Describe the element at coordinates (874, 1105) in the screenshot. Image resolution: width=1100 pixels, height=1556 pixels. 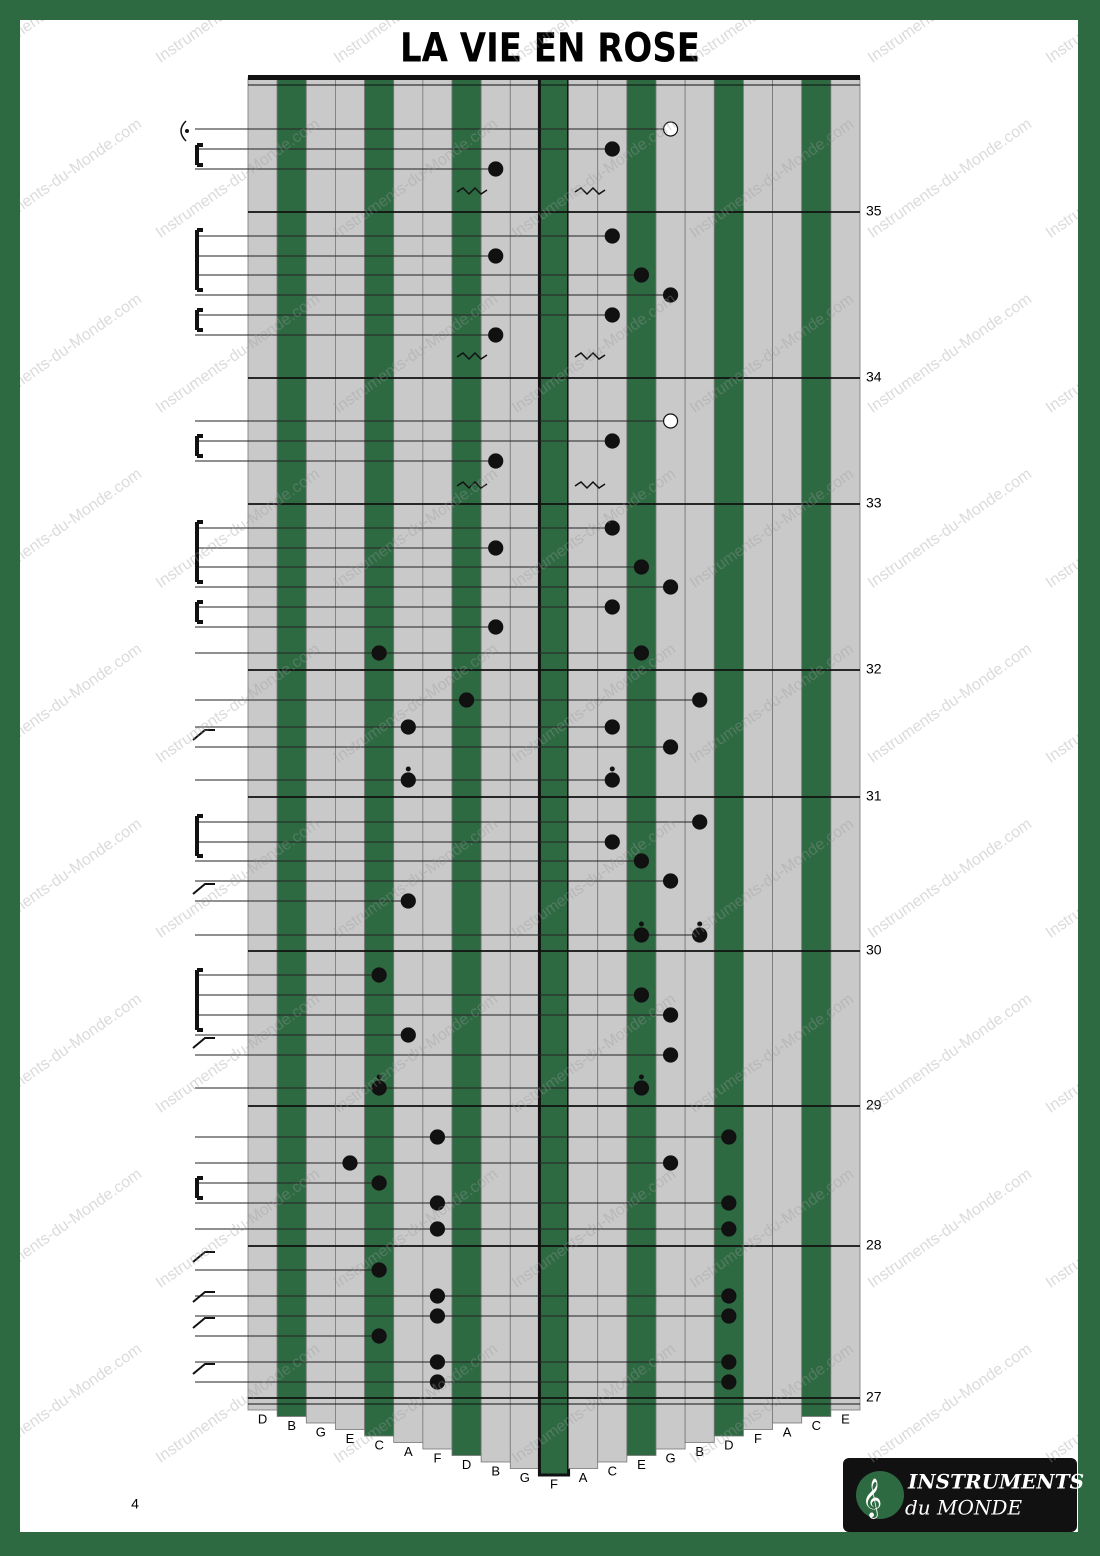
I see `measure-number: 29` at that location.